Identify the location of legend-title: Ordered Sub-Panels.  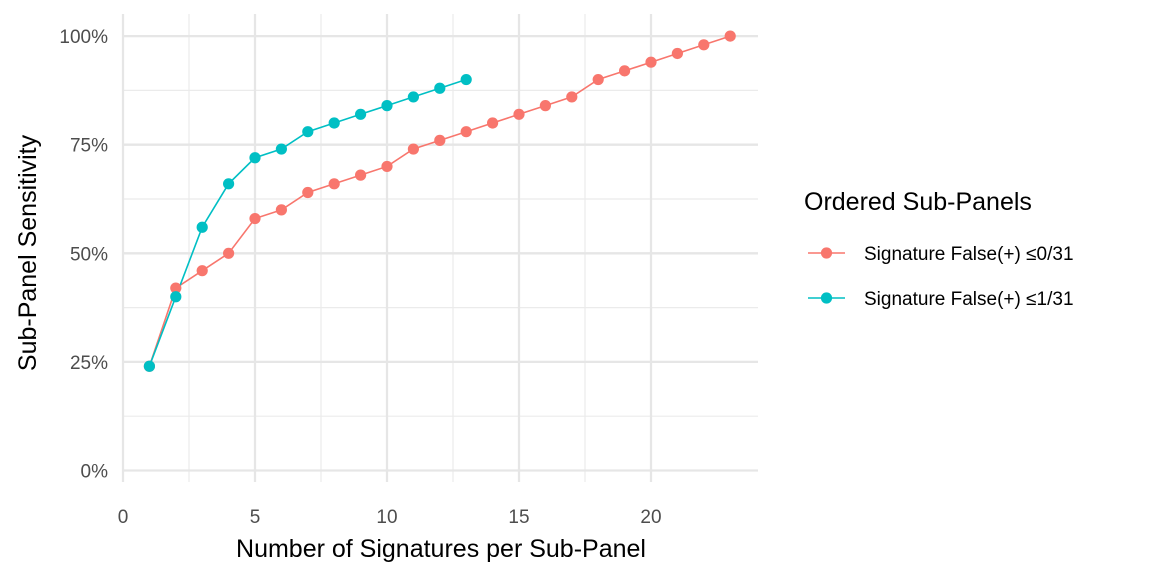
(918, 202).